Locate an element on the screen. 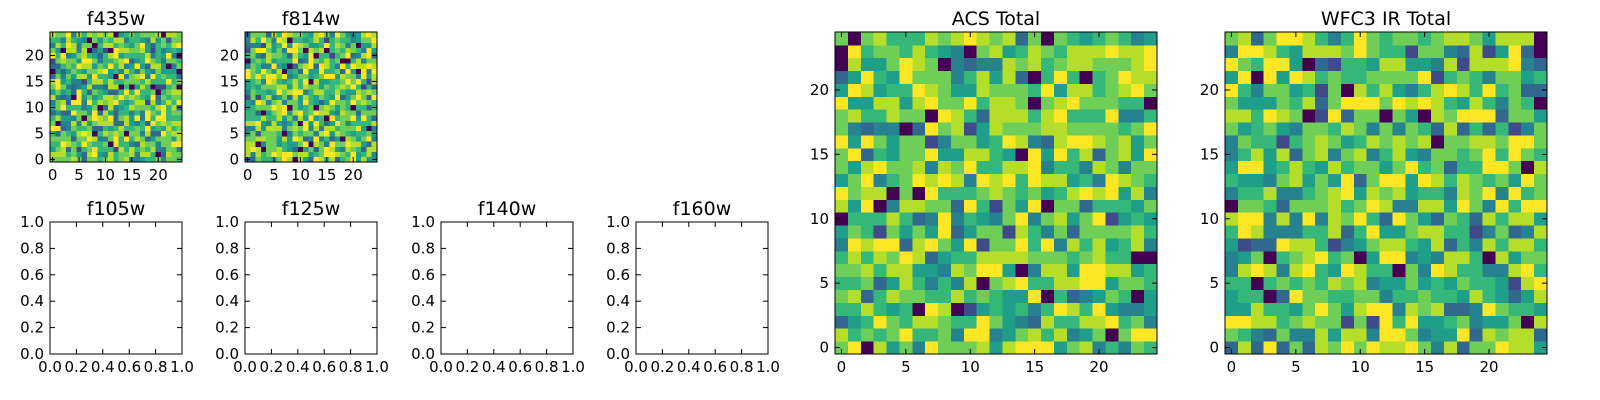  y-tick-label: 20 is located at coordinates (819, 90).